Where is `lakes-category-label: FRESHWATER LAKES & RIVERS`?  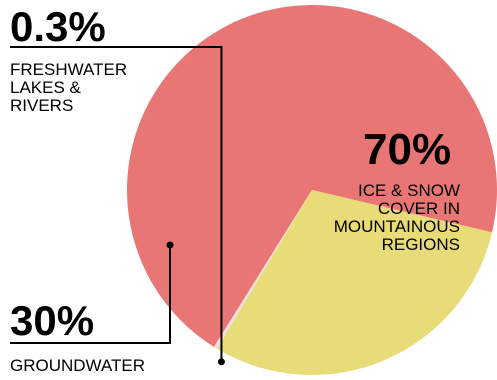 lakes-category-label: FRESHWATER LAKES & RIVERS is located at coordinates (69, 87).